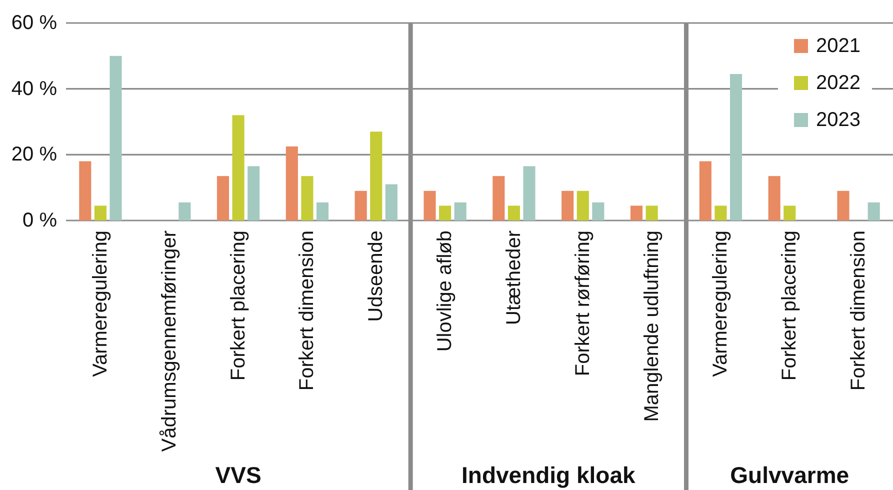  What do you see at coordinates (238, 475) in the screenshot?
I see `x-axis-title: VVS` at bounding box center [238, 475].